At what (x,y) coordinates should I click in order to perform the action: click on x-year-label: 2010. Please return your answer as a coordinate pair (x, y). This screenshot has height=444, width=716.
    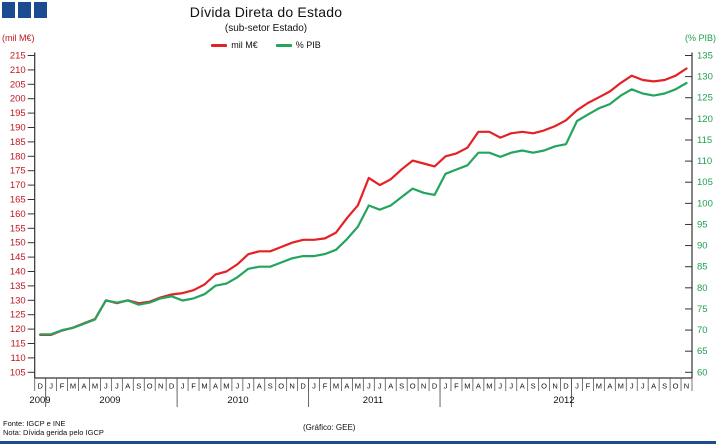
    Looking at the image, I should click on (237, 400).